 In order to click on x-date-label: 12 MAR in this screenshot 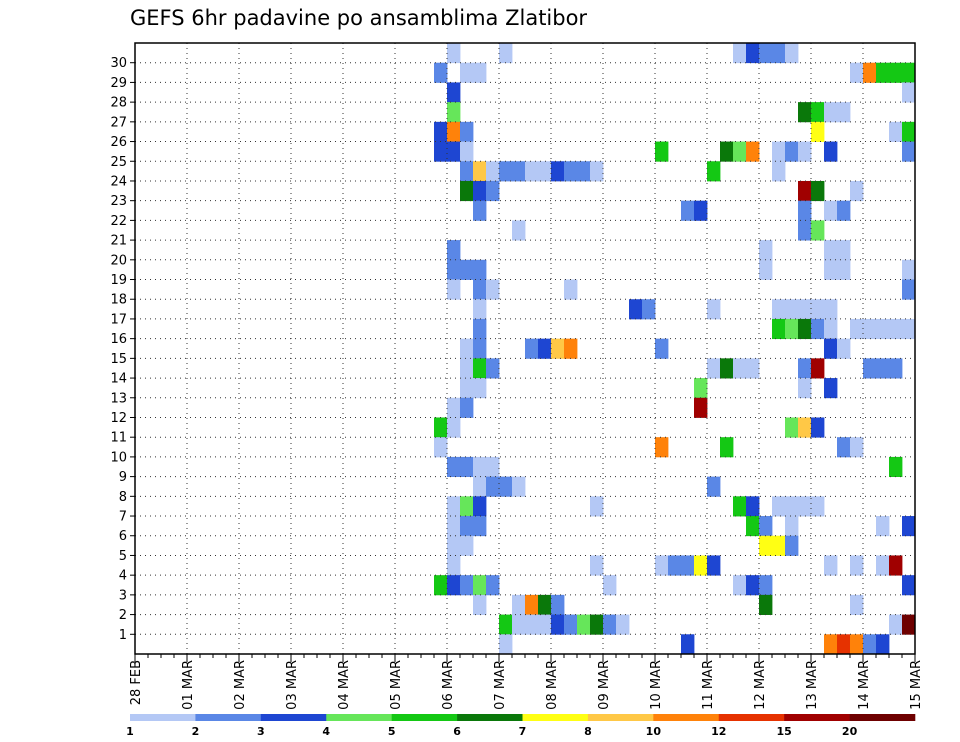, I will do `click(760, 685)`.